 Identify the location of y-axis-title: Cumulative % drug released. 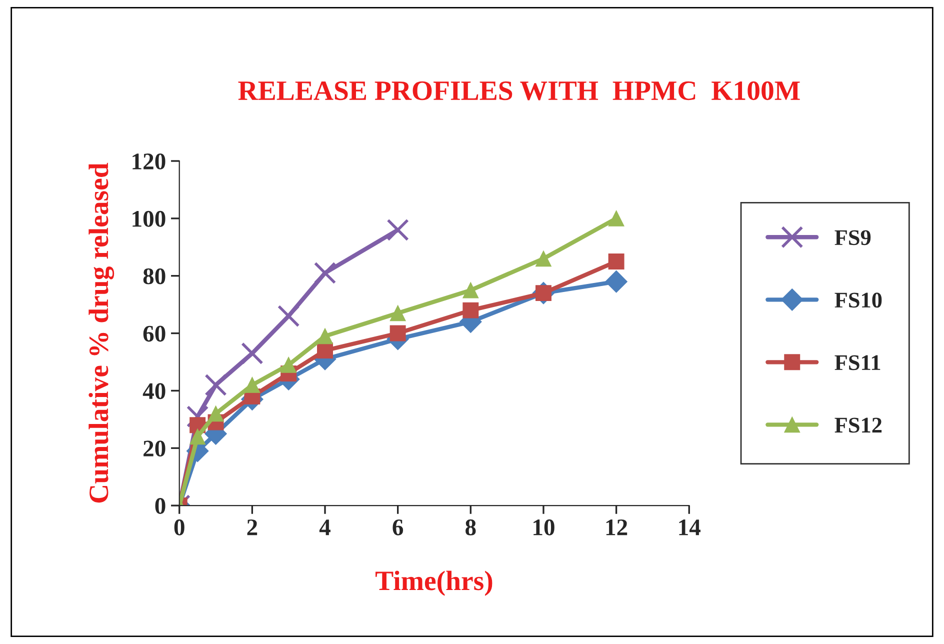
(101, 332).